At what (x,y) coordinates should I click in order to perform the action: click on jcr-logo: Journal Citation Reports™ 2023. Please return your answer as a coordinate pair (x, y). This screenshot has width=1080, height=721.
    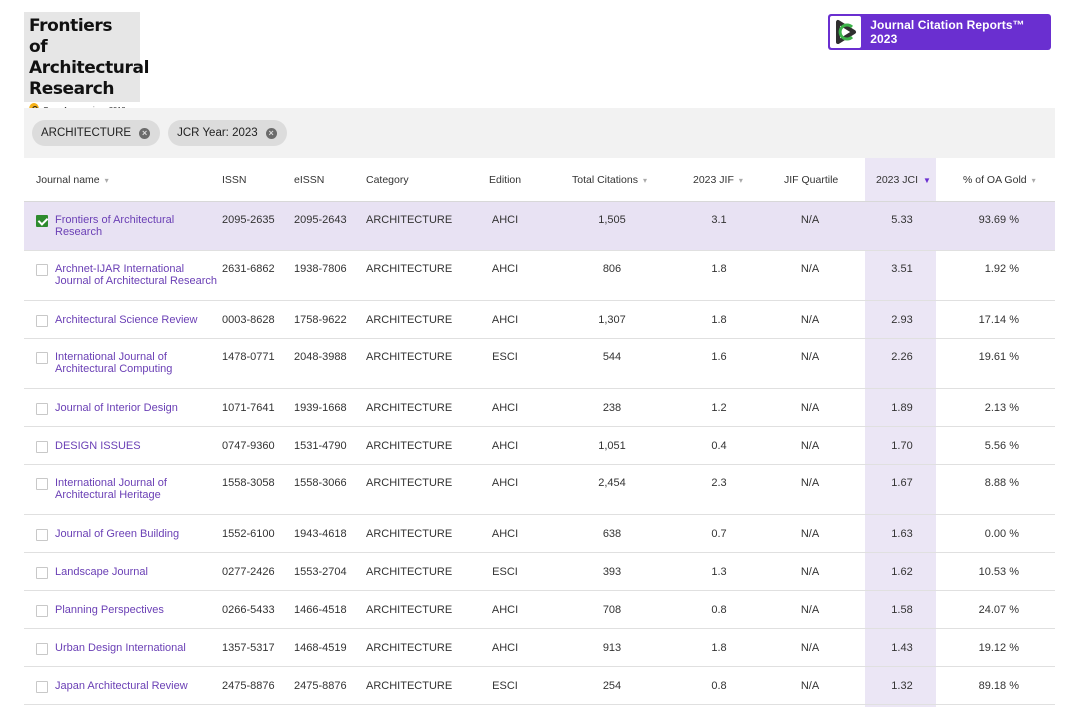
    Looking at the image, I should click on (939, 32).